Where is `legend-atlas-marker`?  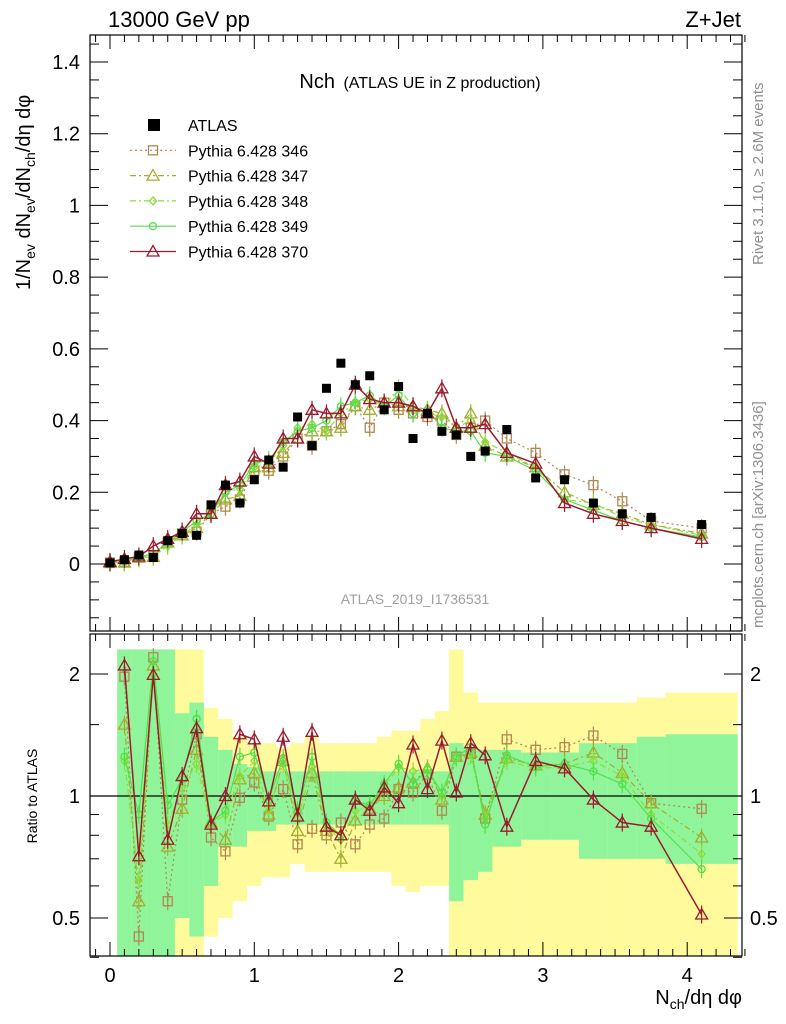
legend-atlas-marker is located at coordinates (154, 125).